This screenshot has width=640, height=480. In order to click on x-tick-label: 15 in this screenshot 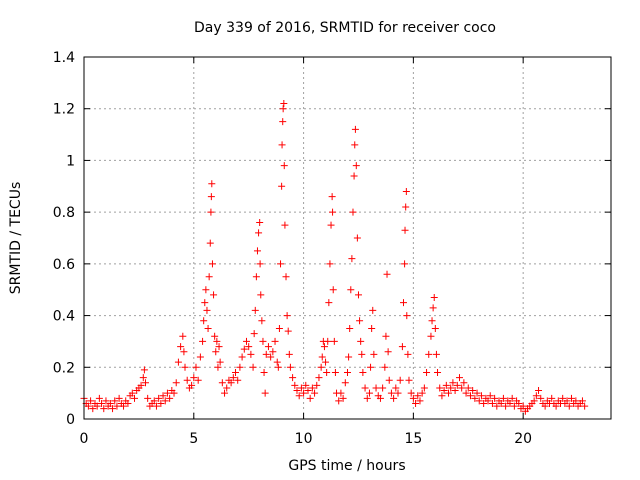, I will do `click(413, 439)`.